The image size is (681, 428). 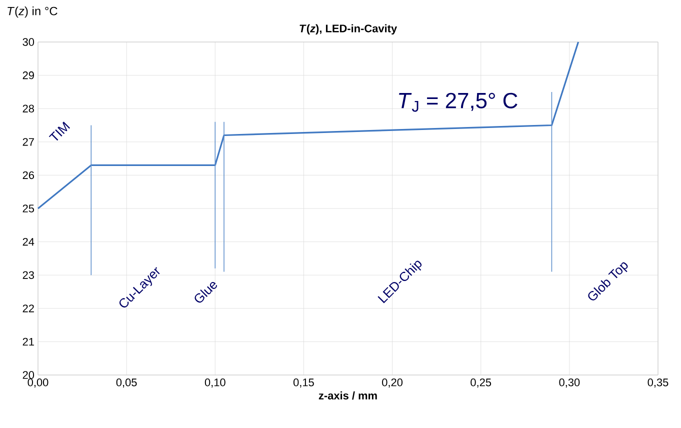 I want to click on y-tick-label: 26, so click(x=28, y=175).